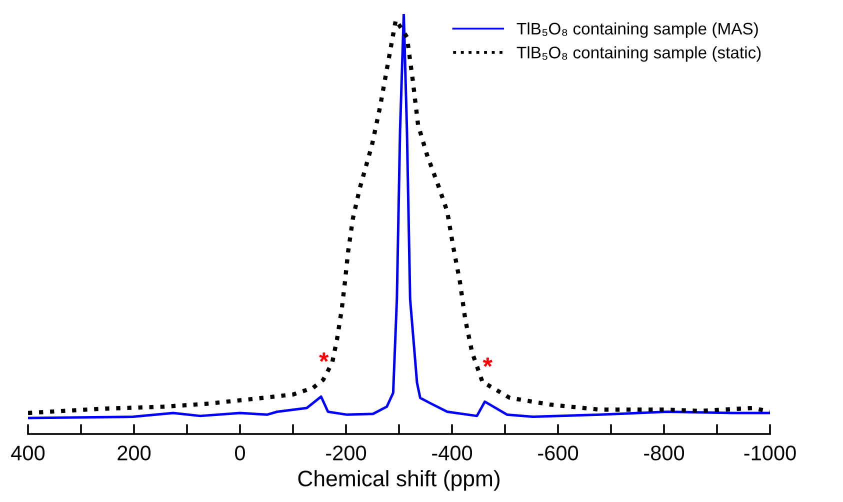  What do you see at coordinates (240, 453) in the screenshot?
I see `x-tick-label: 0` at bounding box center [240, 453].